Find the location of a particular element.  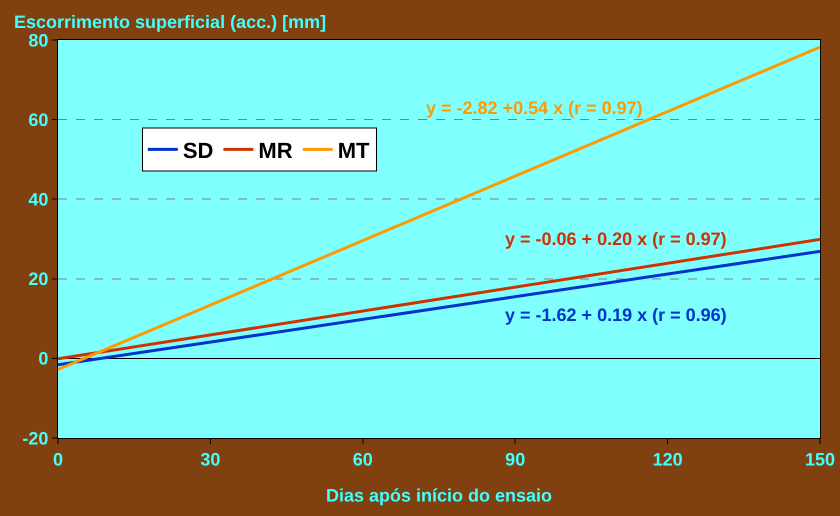

y-axis-title: Escorrimento superficial (acc.) [mm] is located at coordinates (170, 22).